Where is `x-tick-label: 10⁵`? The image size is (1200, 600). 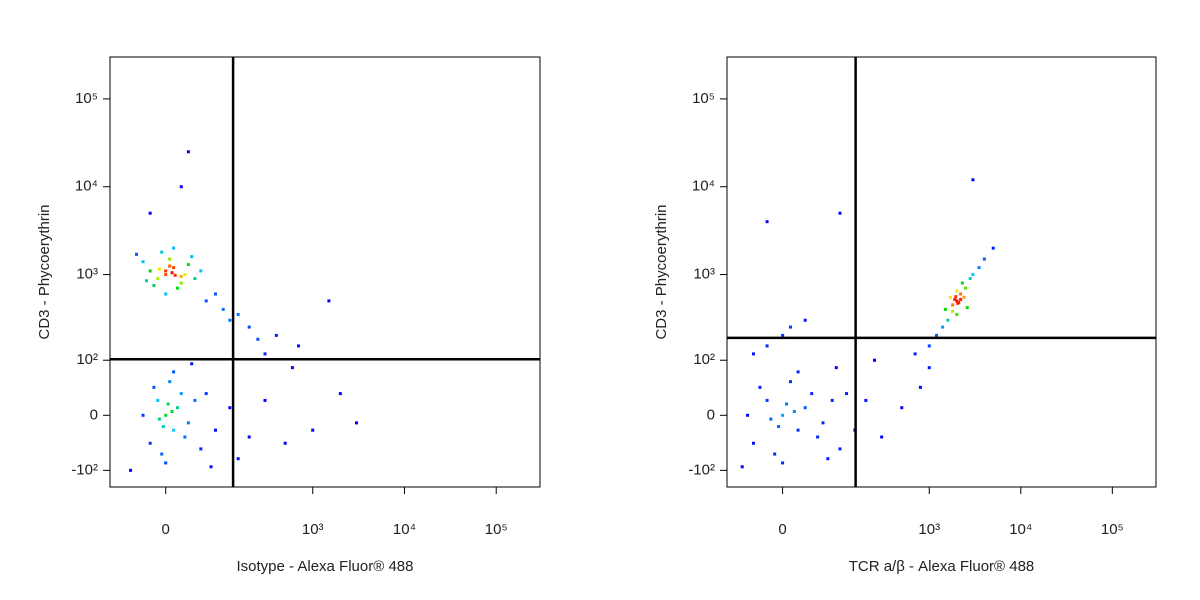
x-tick-label: 10⁵ is located at coordinates (496, 529).